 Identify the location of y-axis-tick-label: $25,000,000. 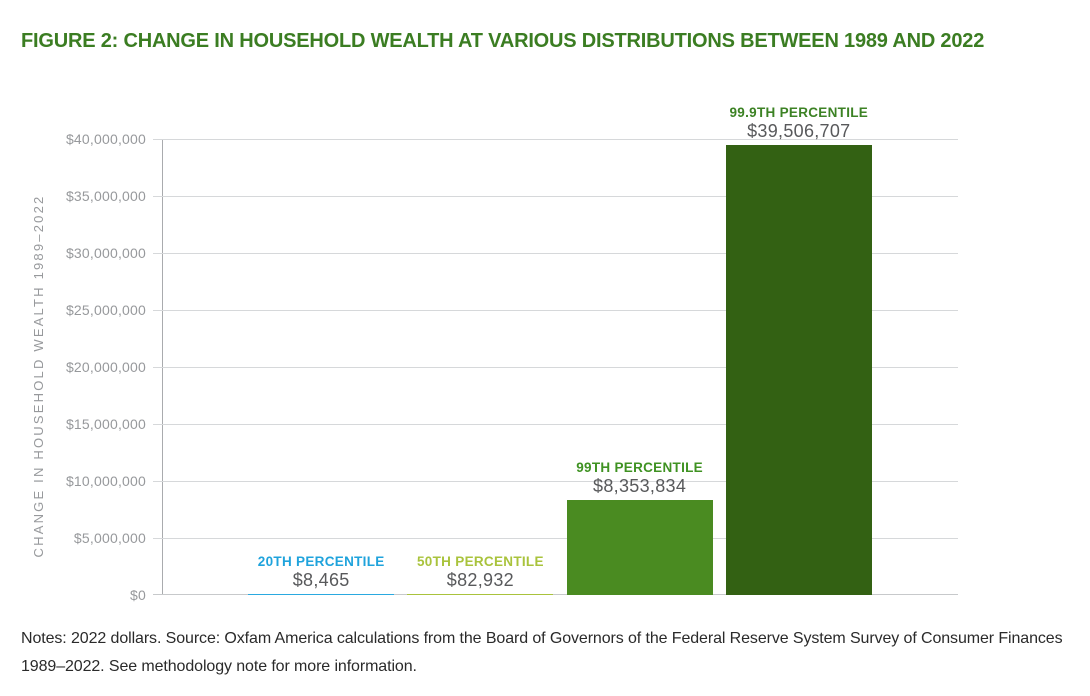
(105, 310).